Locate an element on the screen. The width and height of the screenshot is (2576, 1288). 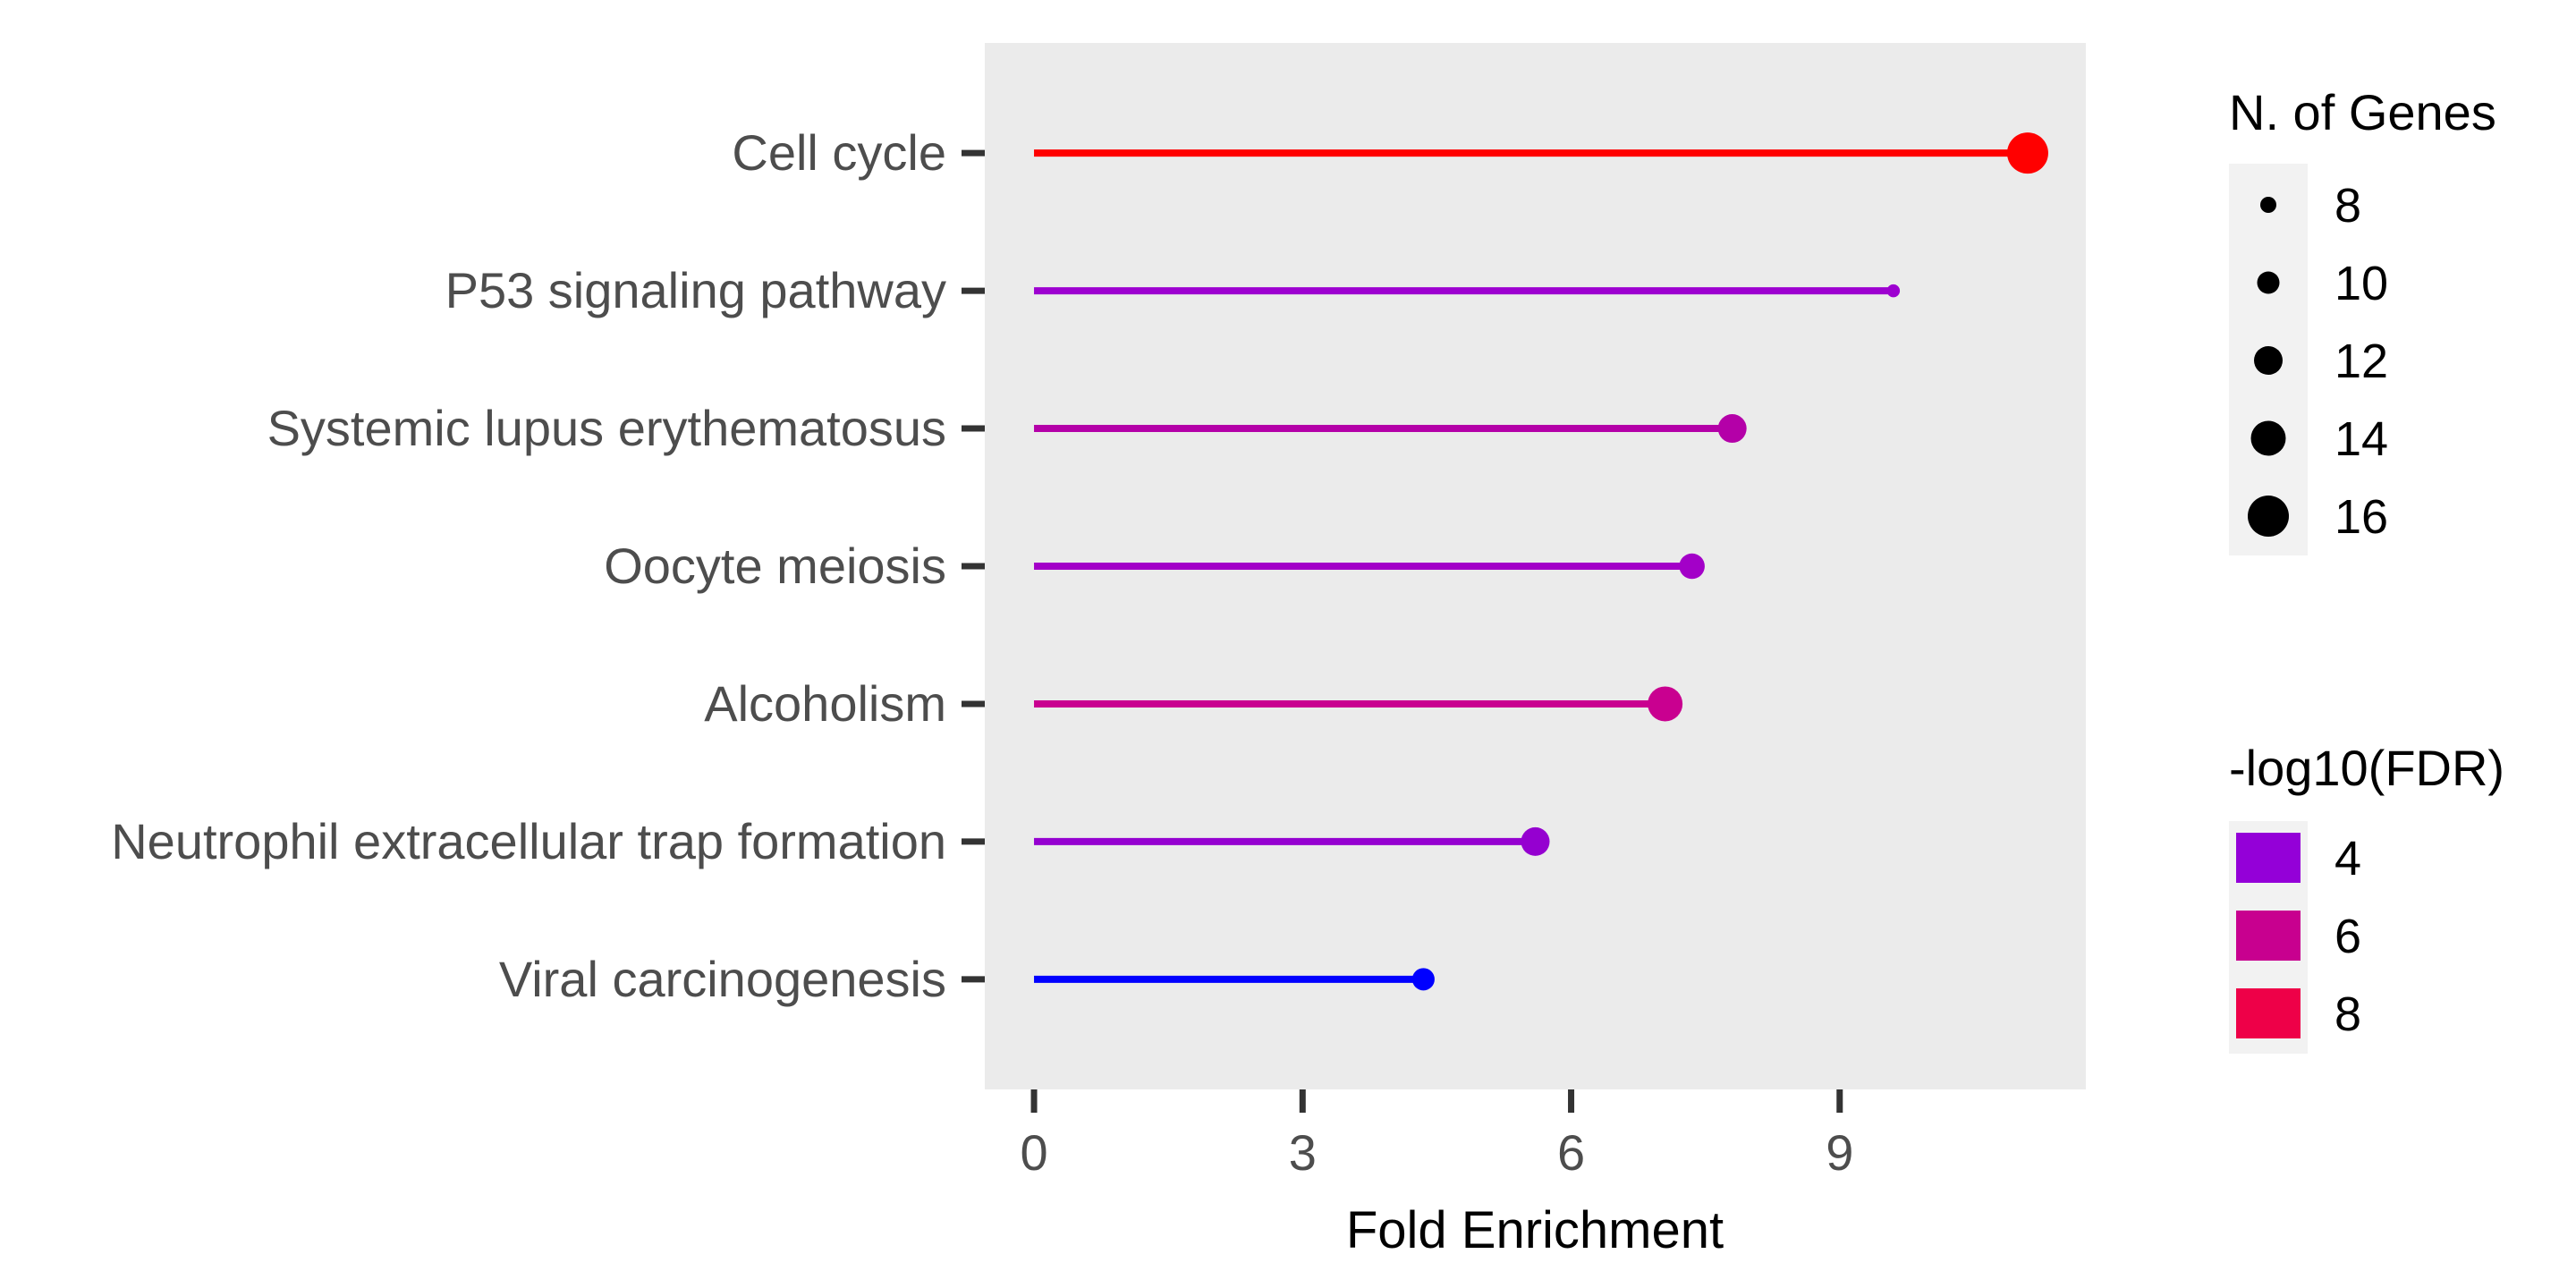
color-legend: 4 6 8 is located at coordinates (2298, 936).